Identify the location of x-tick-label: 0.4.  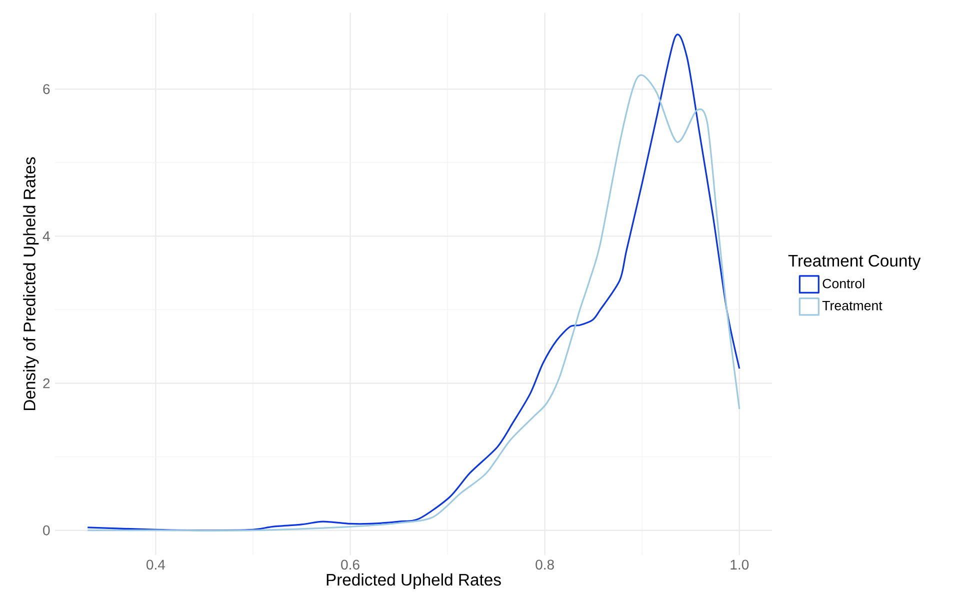
(156, 565).